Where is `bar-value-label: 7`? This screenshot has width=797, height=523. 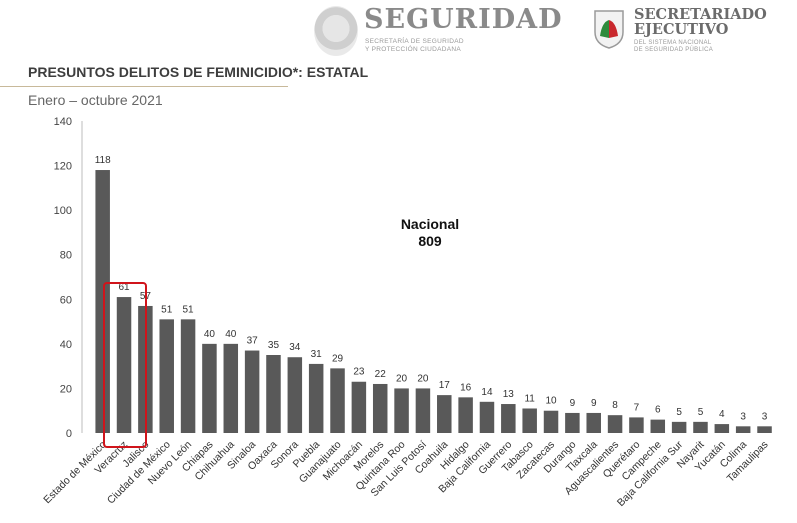 bar-value-label: 7 is located at coordinates (637, 407).